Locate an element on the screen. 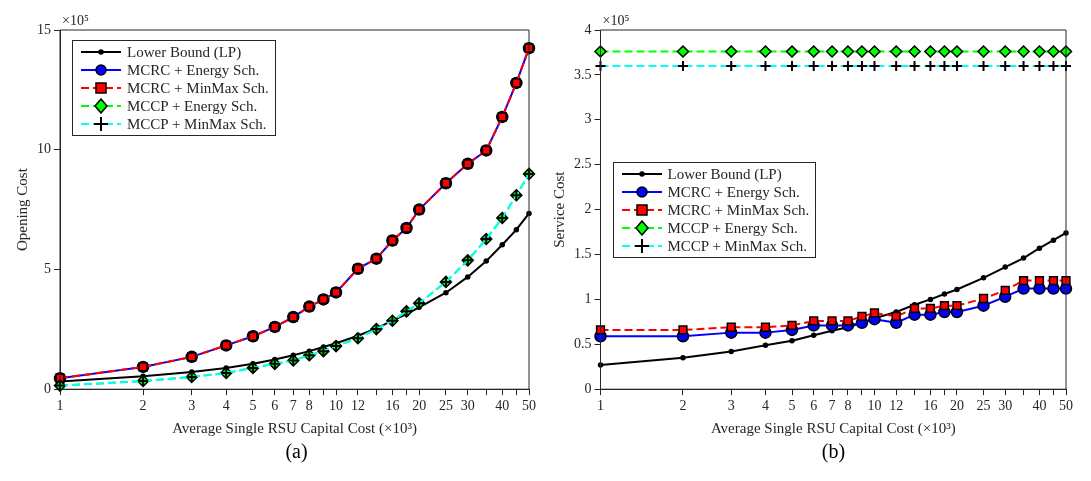  y-tick-label: 5 is located at coordinates (47, 269).